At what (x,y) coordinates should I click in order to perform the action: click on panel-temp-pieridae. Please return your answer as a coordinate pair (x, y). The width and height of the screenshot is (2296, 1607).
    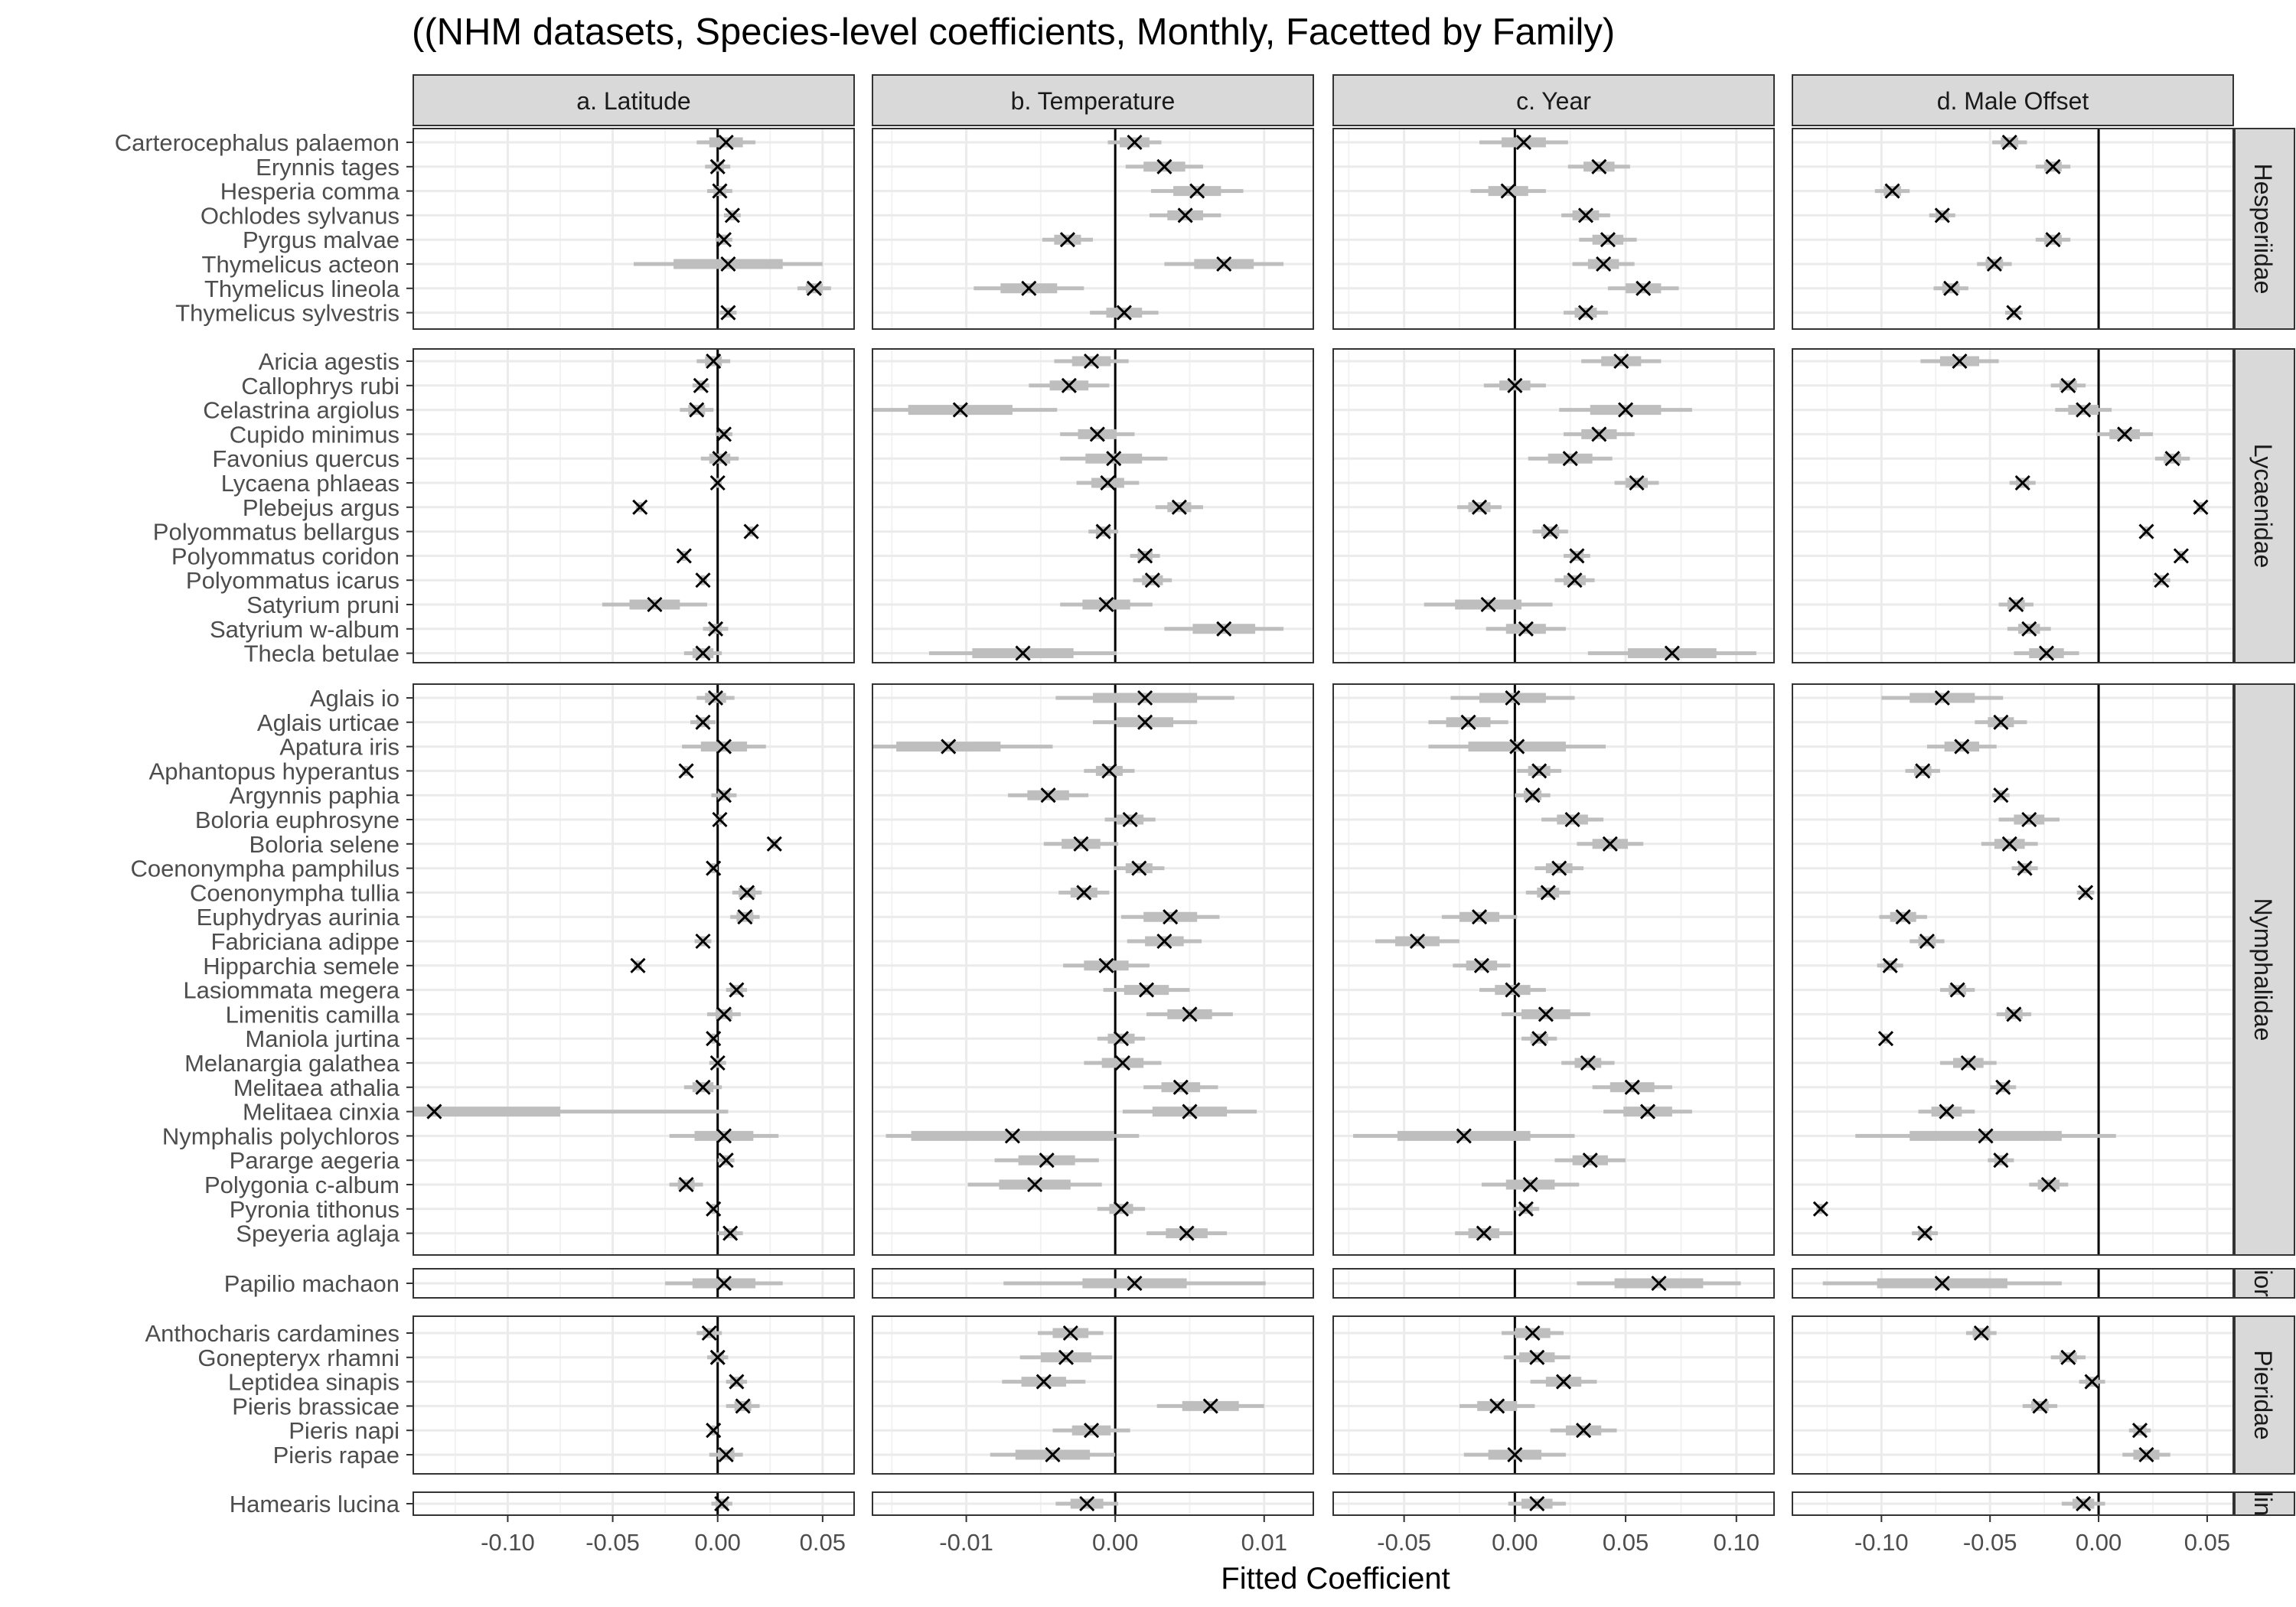
    Looking at the image, I should click on (1093, 1395).